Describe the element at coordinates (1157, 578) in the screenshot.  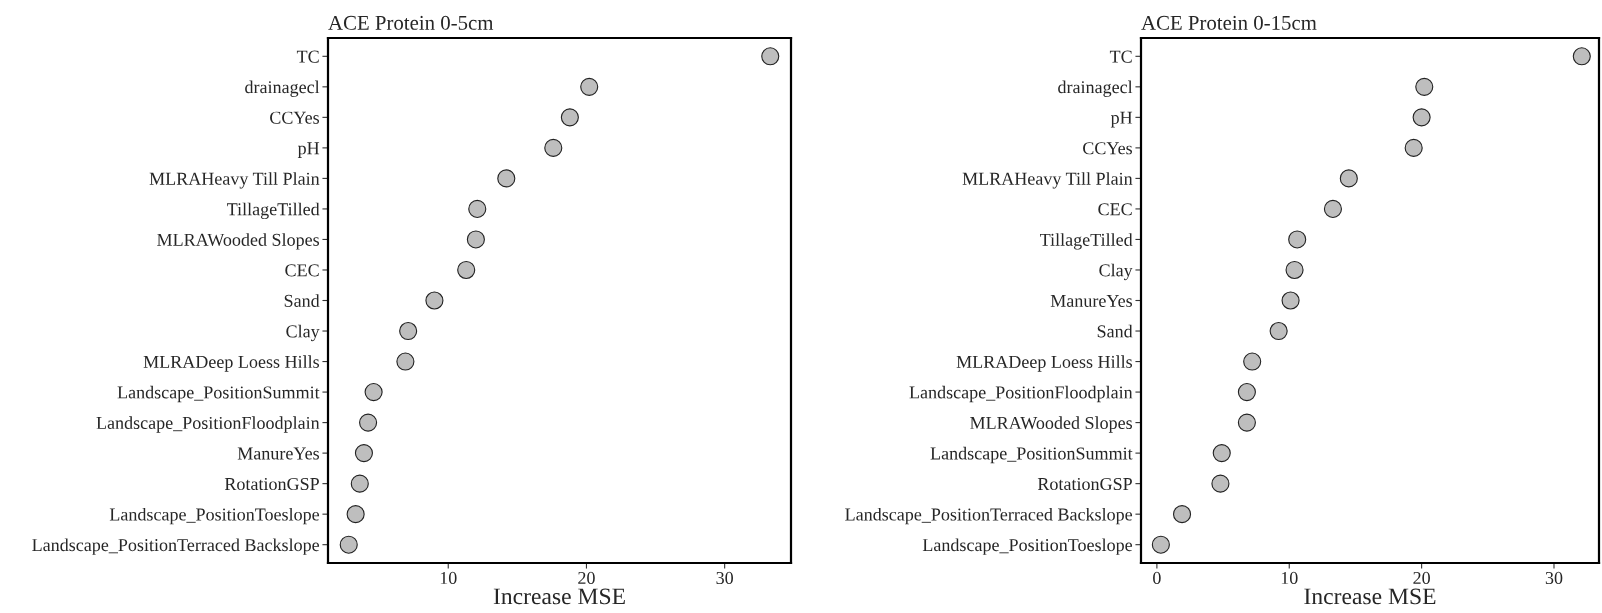
I see `x-tick-label: 0` at that location.